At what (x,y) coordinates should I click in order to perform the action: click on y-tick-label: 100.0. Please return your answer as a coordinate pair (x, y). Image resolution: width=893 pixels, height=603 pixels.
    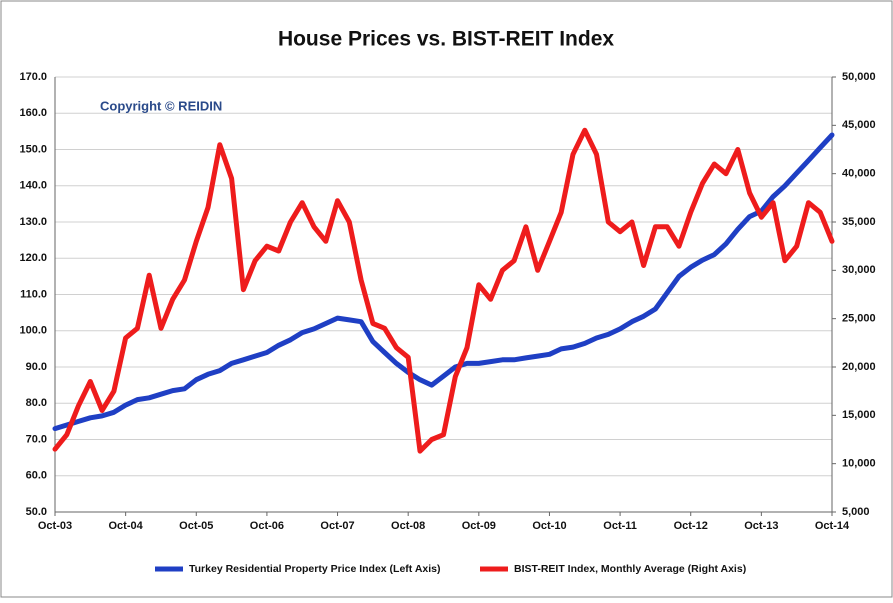
    Looking at the image, I should click on (33, 331).